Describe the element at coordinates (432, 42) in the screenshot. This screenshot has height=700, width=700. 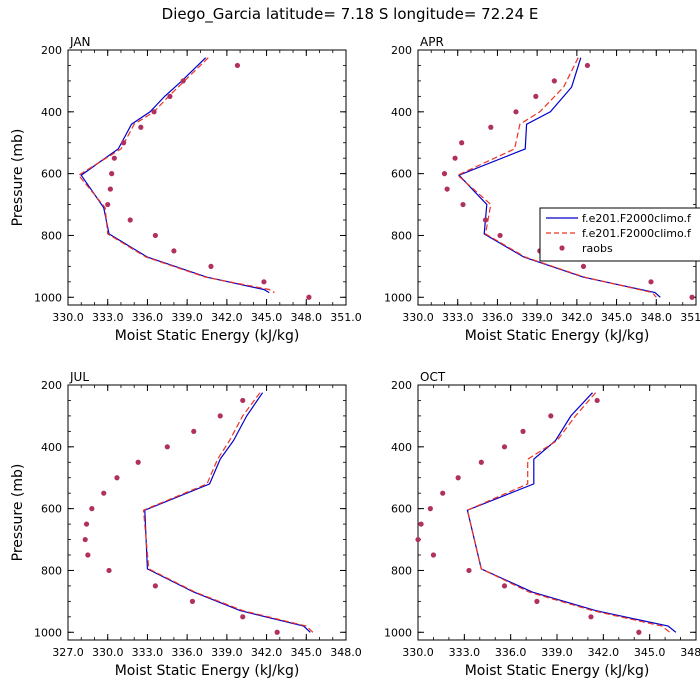
I see `panel-label: APR` at that location.